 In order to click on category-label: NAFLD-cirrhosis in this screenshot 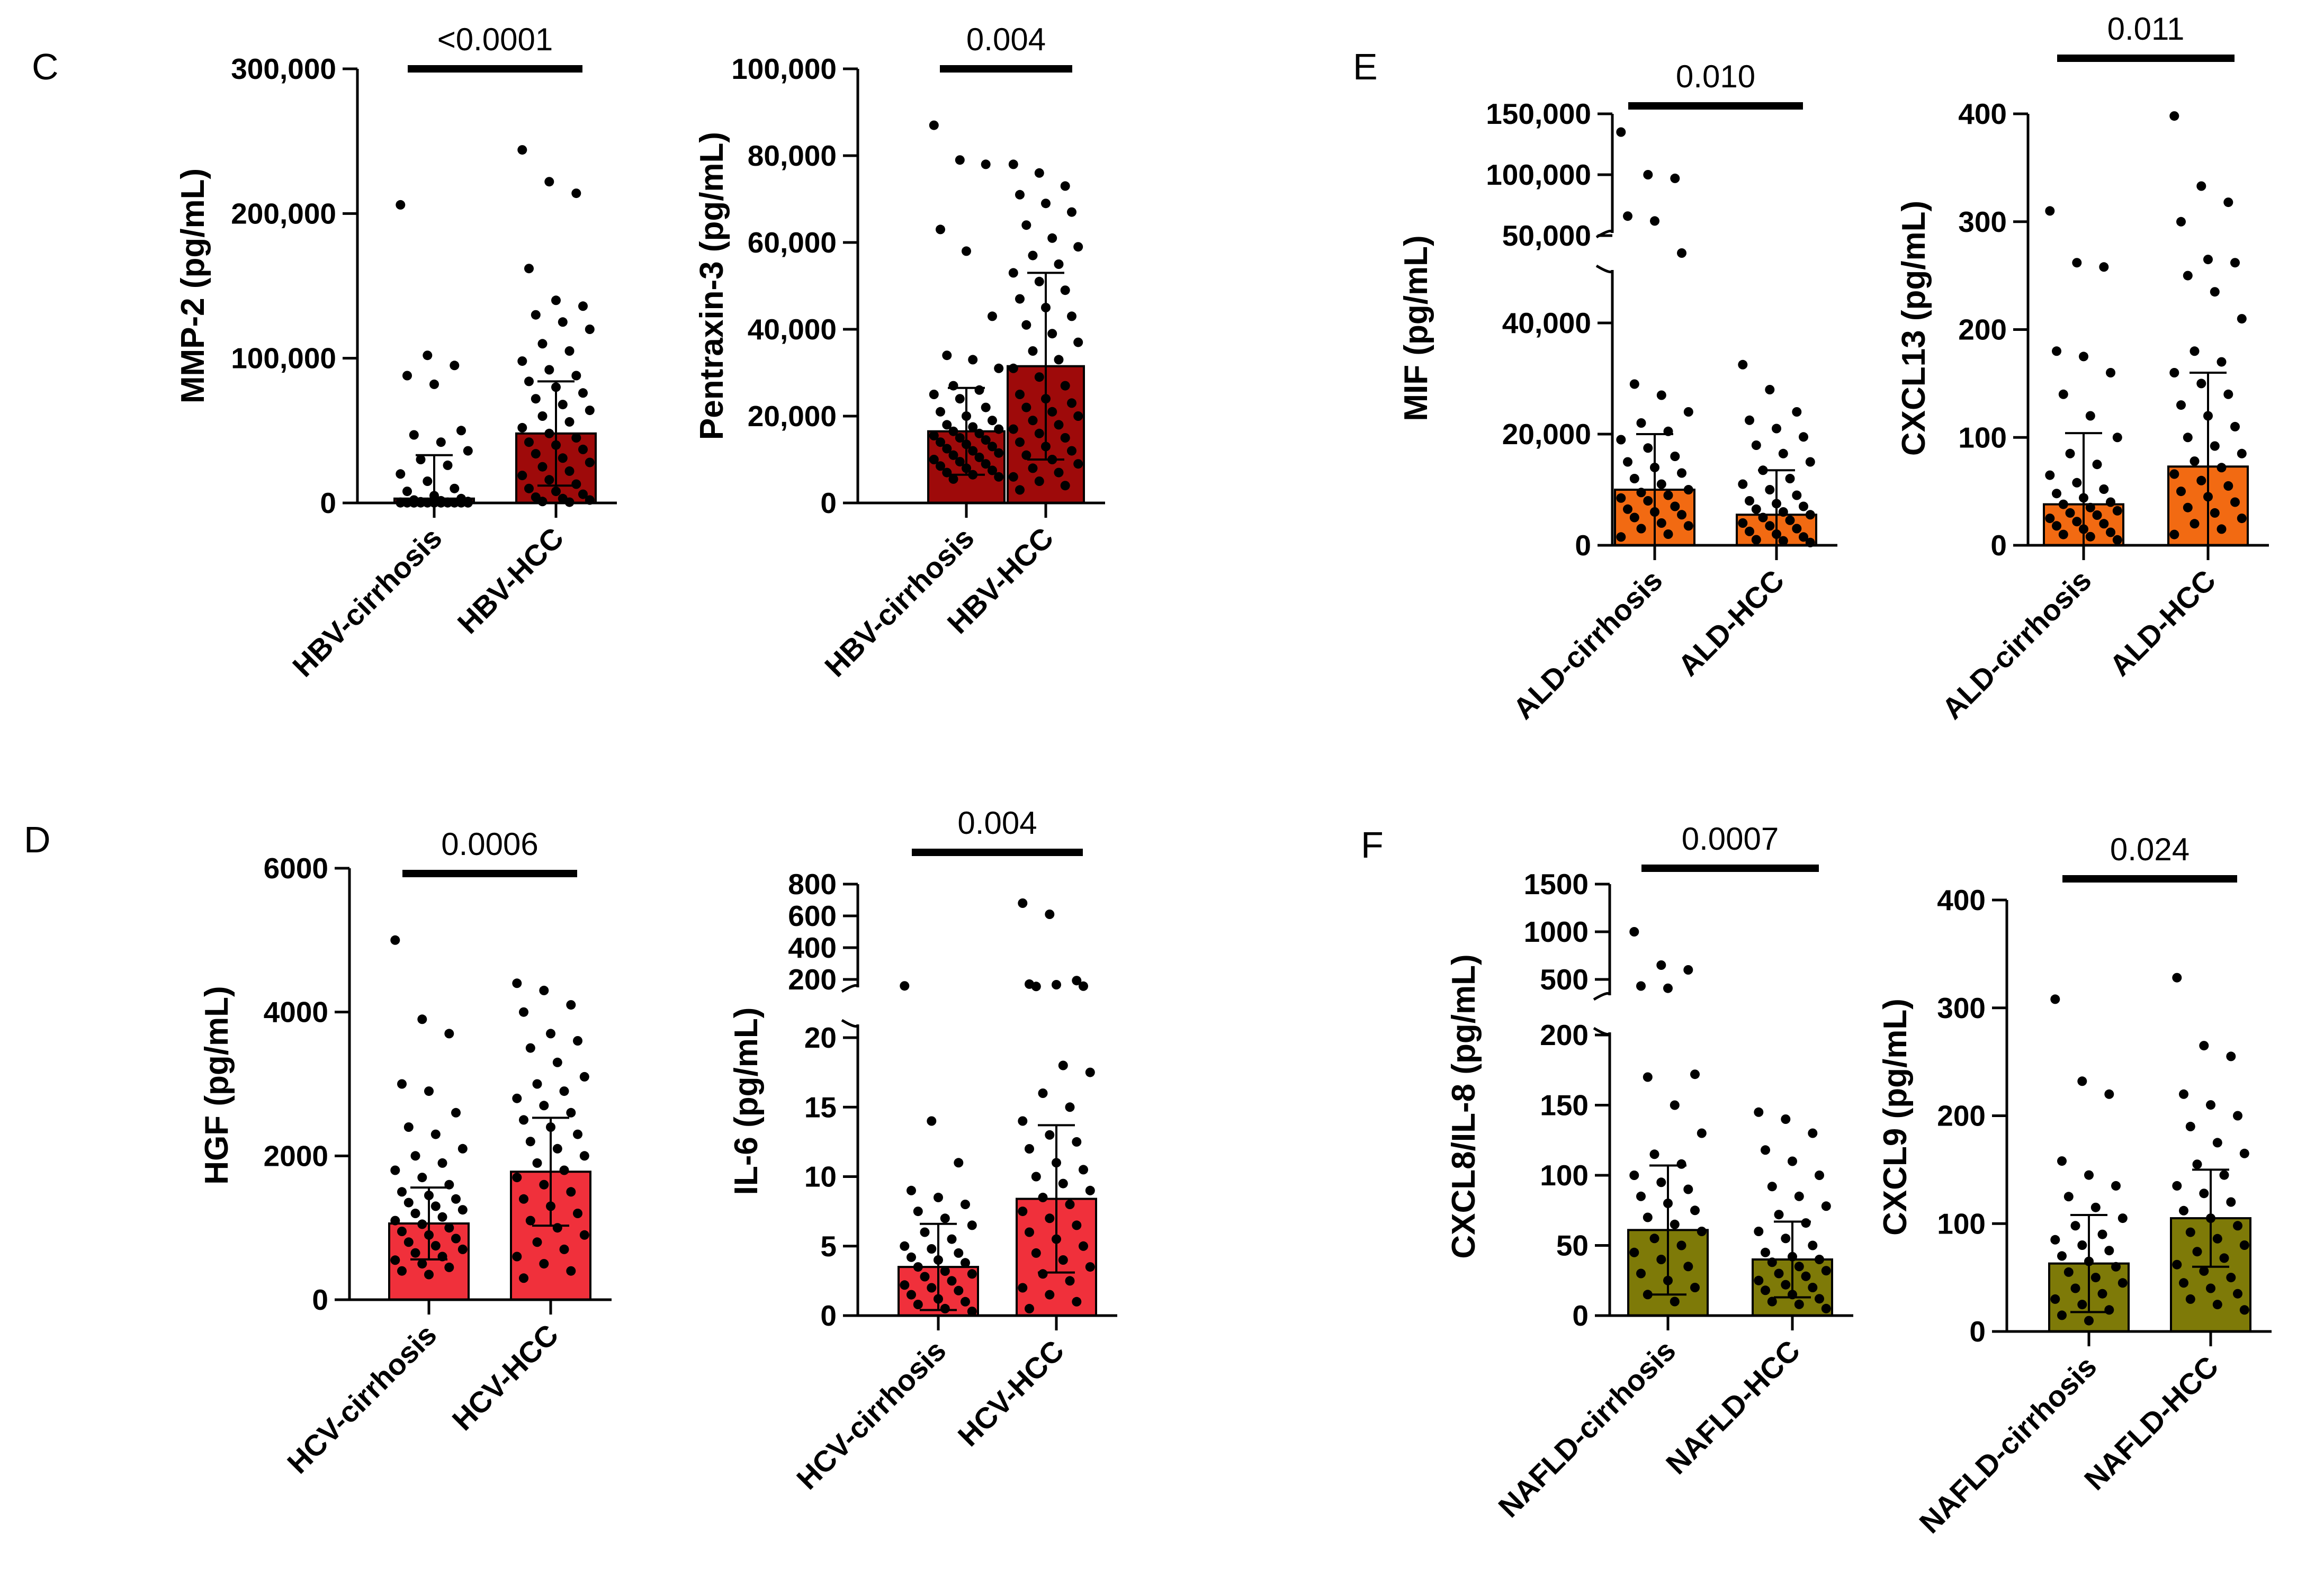, I will do `click(1587, 1429)`.